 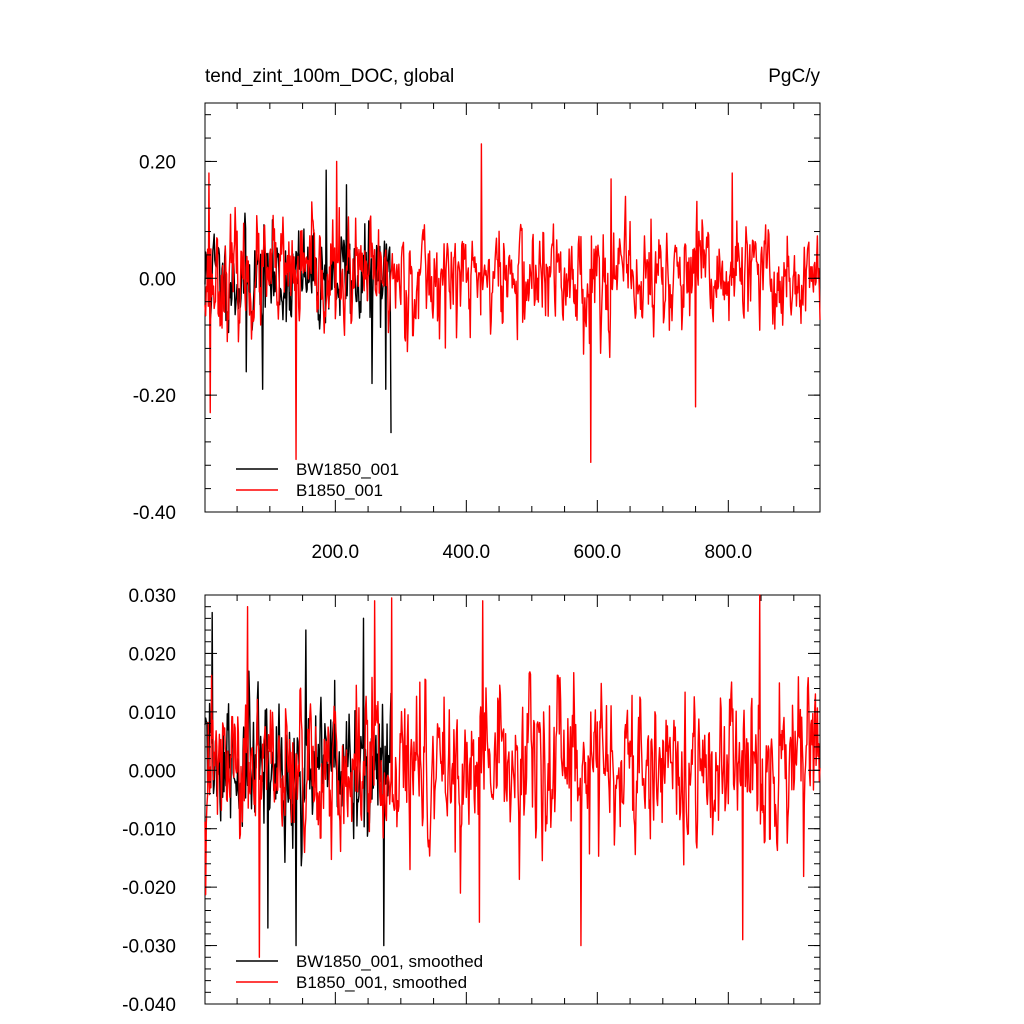 I want to click on y-tick-label: -0.010, so click(x=149, y=830).